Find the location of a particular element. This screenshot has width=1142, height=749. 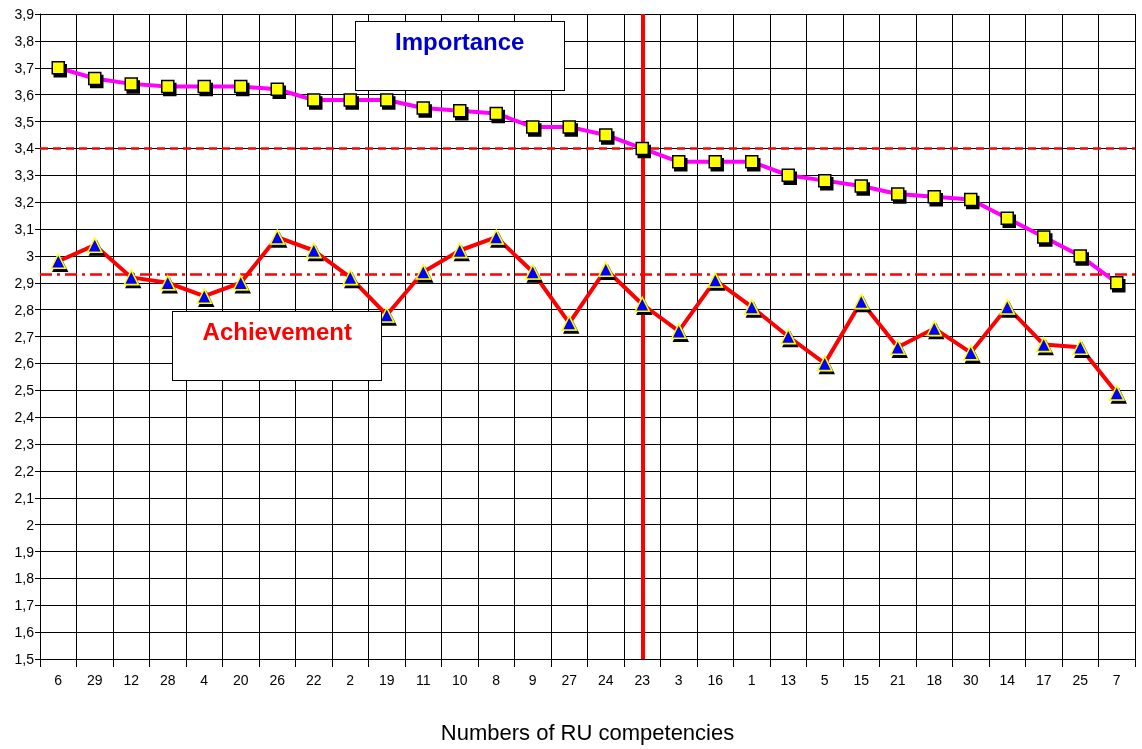

x-tick-label: 27 is located at coordinates (569, 680).